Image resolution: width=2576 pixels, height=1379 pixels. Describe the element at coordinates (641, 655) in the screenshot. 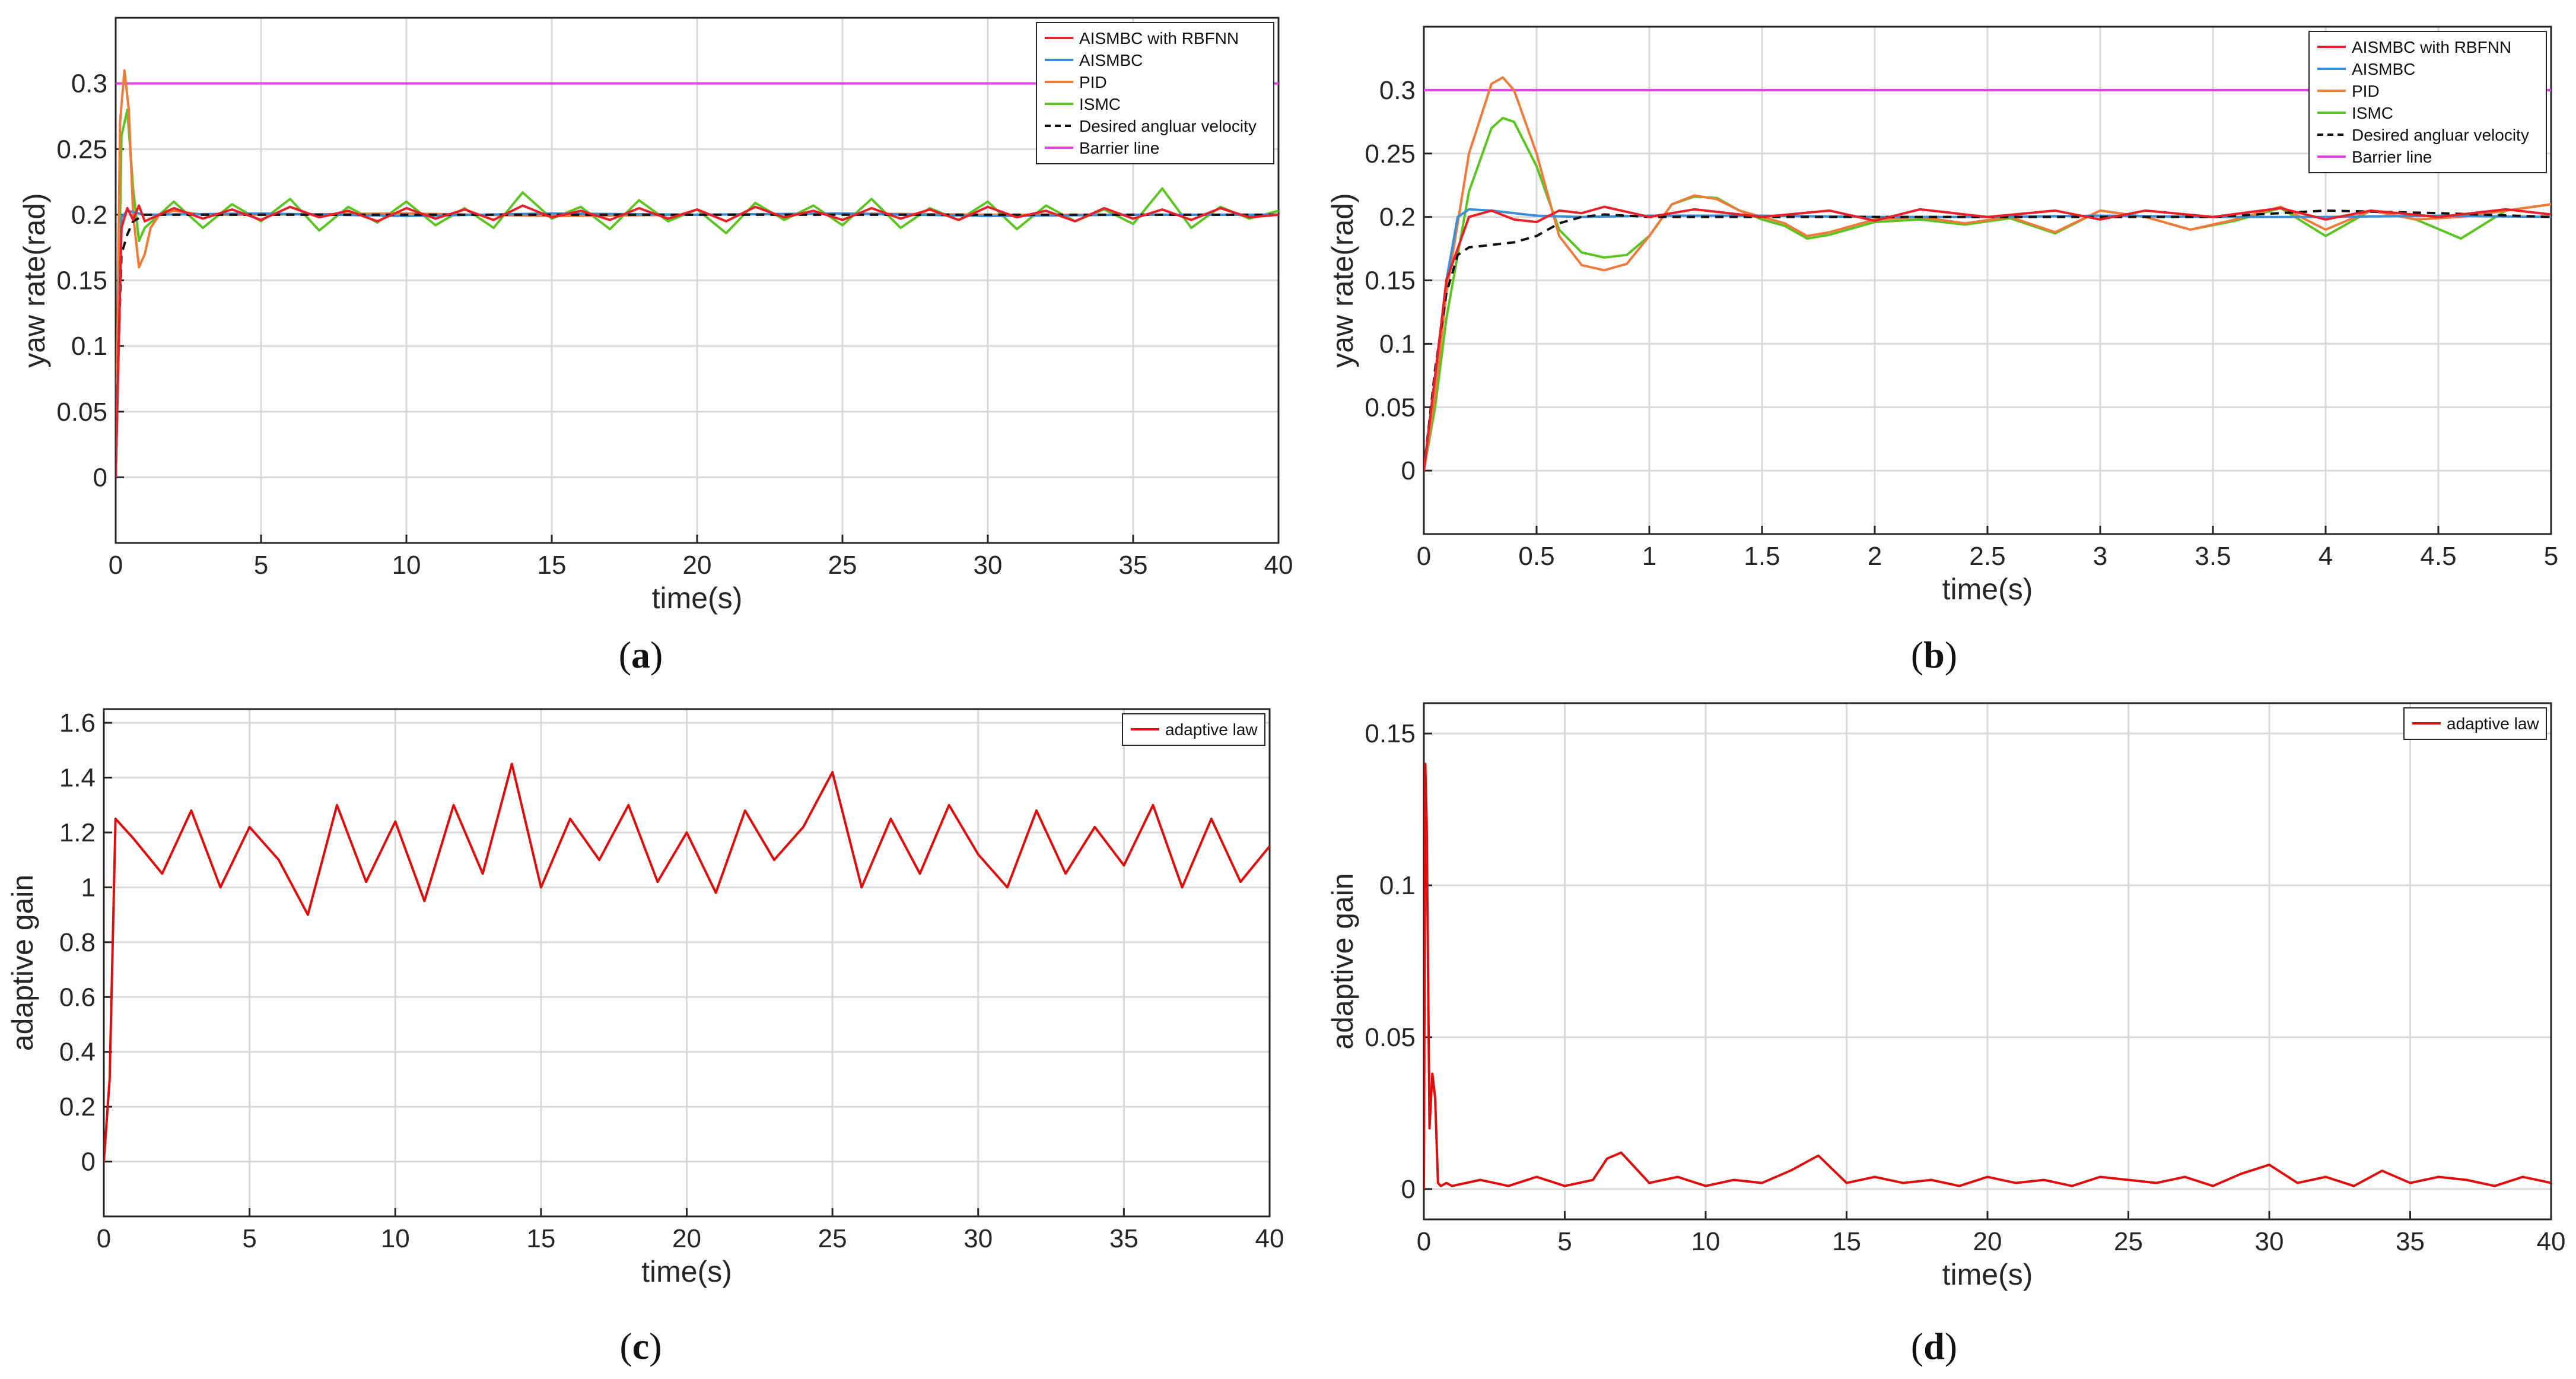

I see `panel-caption: (a)` at that location.